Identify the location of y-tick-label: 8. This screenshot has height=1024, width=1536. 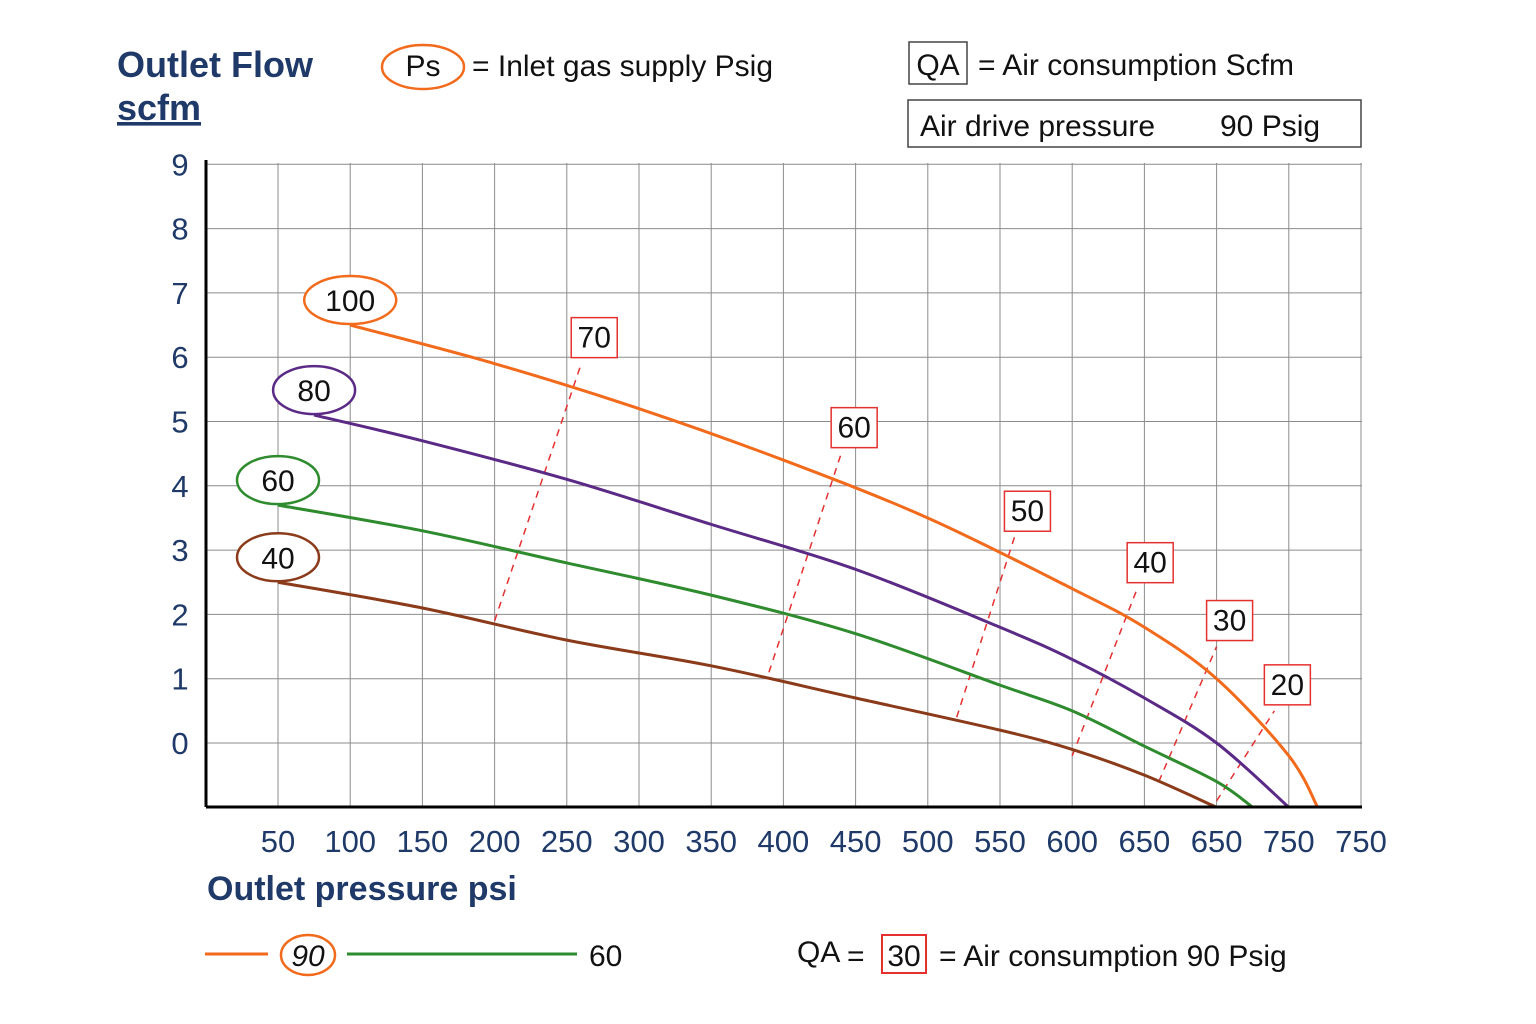
(179, 229).